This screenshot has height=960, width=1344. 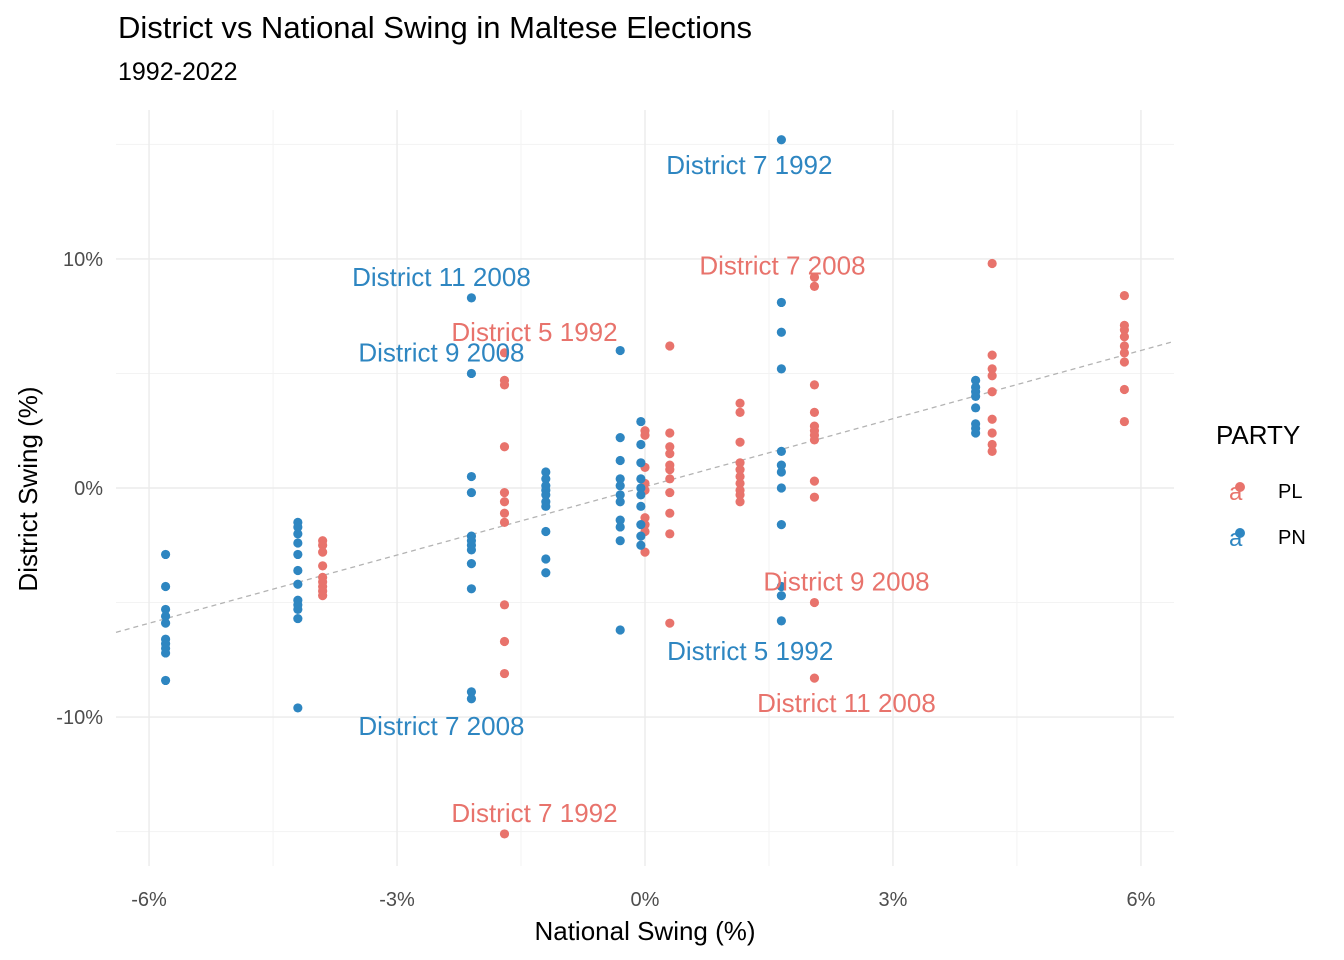 I want to click on x-tick-label: 0%, so click(x=645, y=900).